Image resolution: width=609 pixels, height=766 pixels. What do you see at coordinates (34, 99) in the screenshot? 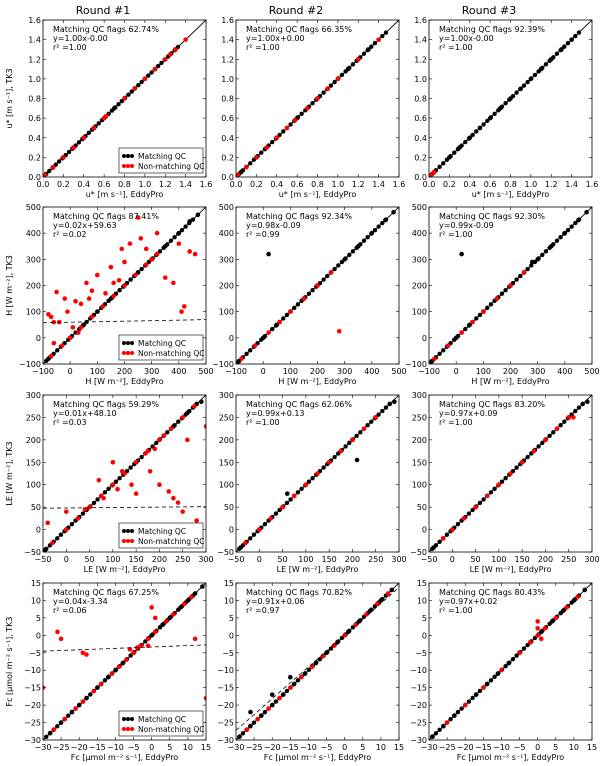
I see `y-tick-label: 0.8` at bounding box center [34, 99].